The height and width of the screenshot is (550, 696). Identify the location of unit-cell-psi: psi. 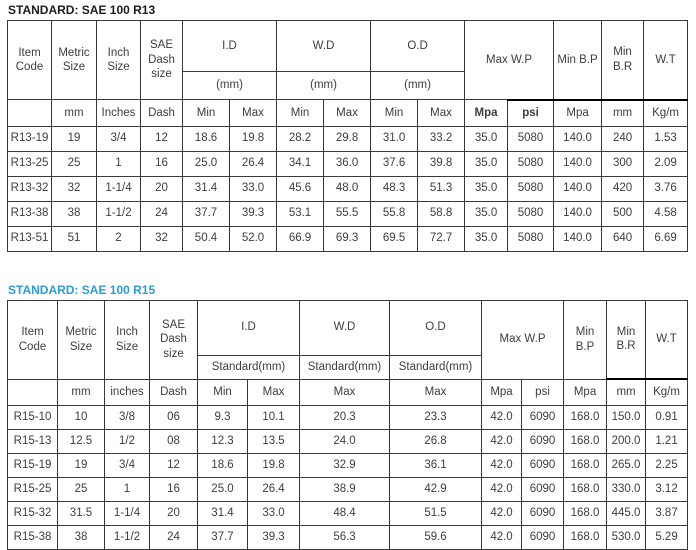
(543, 392).